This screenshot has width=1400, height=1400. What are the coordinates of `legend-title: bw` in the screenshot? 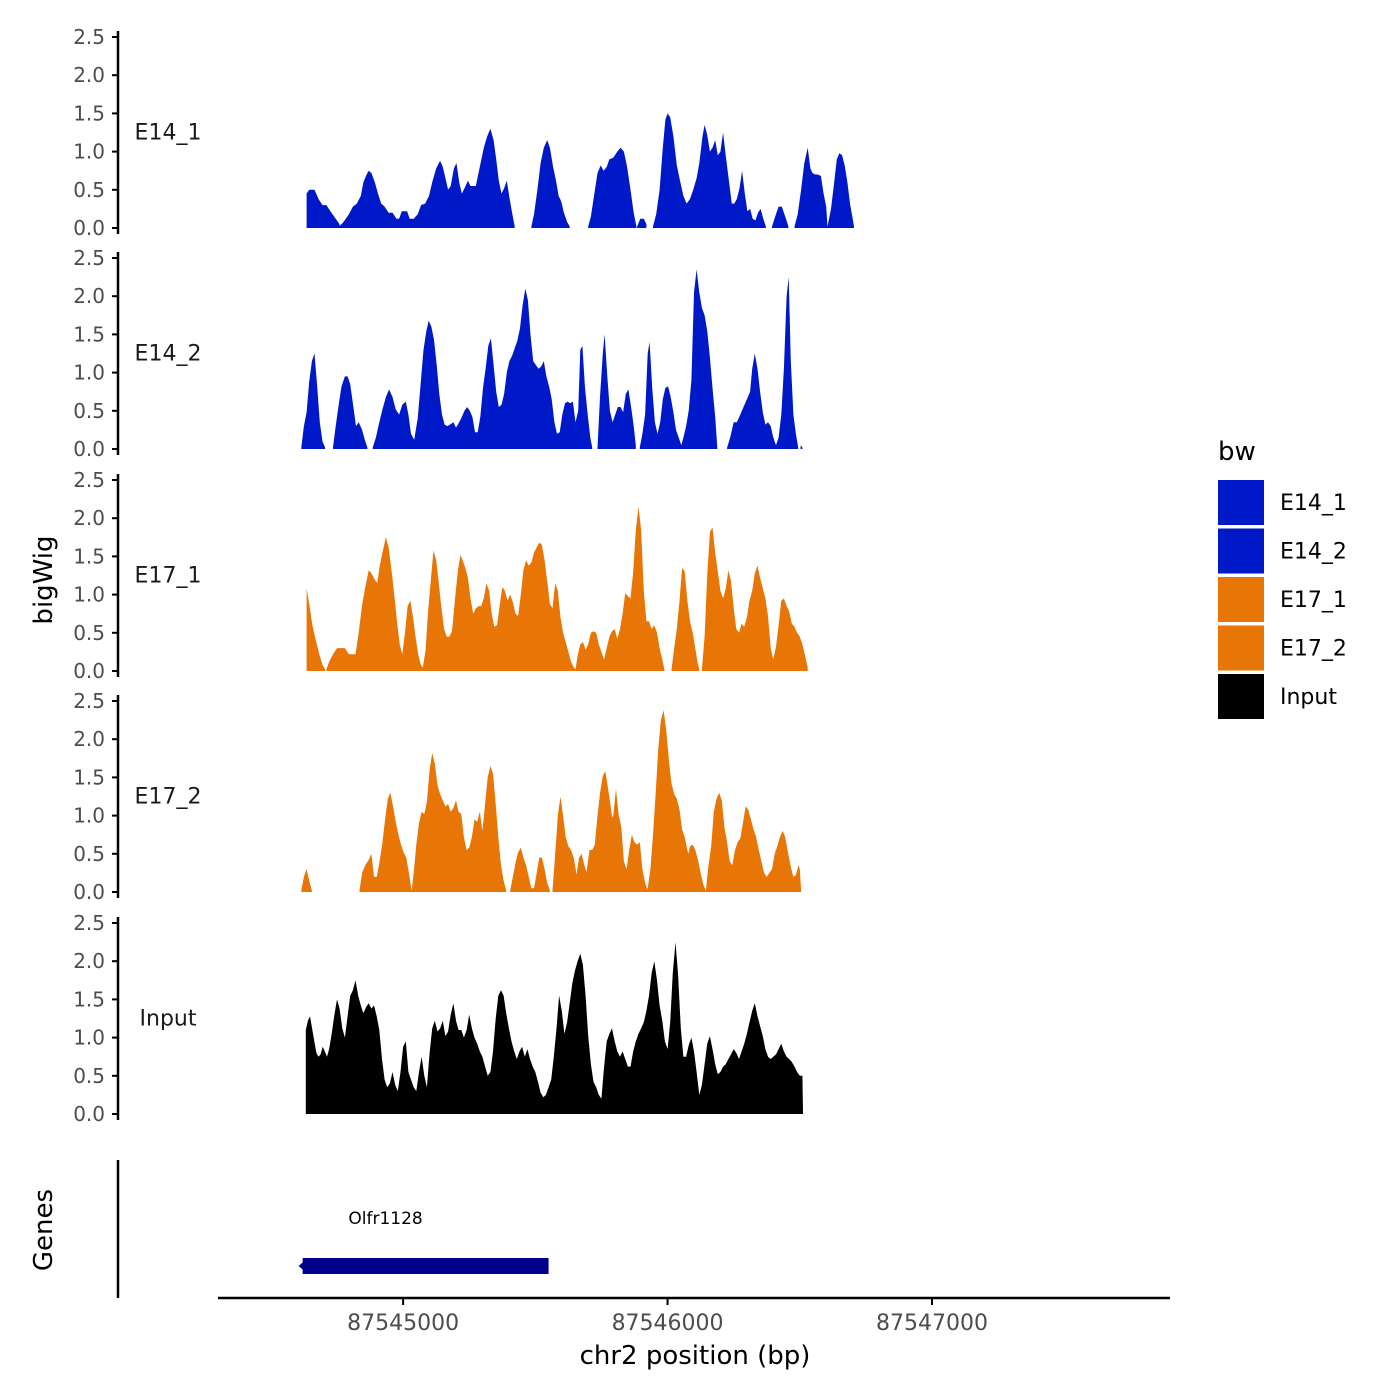 It's located at (1237, 452).